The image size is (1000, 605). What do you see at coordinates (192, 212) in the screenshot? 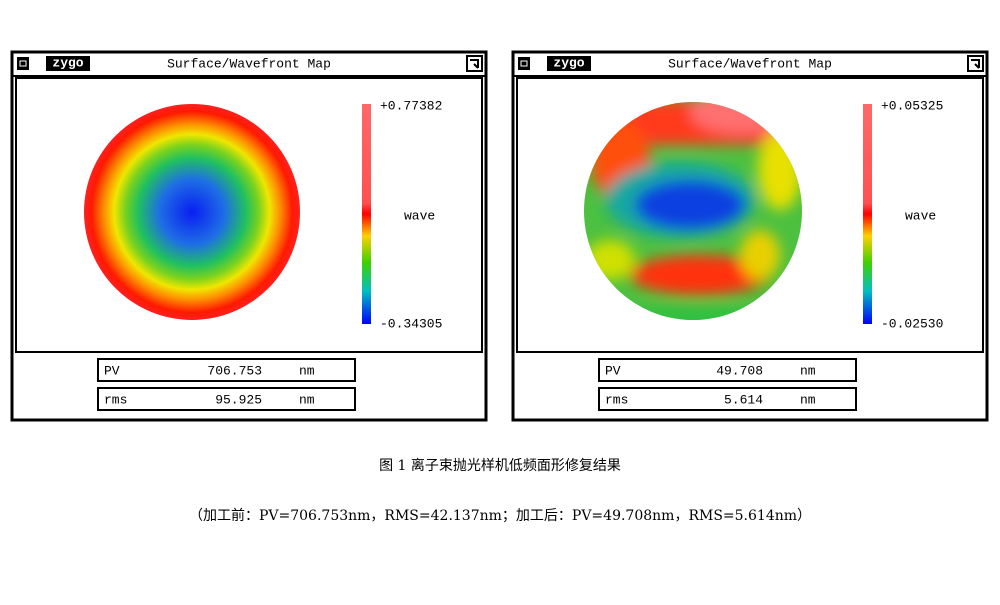
I see `surface-map` at bounding box center [192, 212].